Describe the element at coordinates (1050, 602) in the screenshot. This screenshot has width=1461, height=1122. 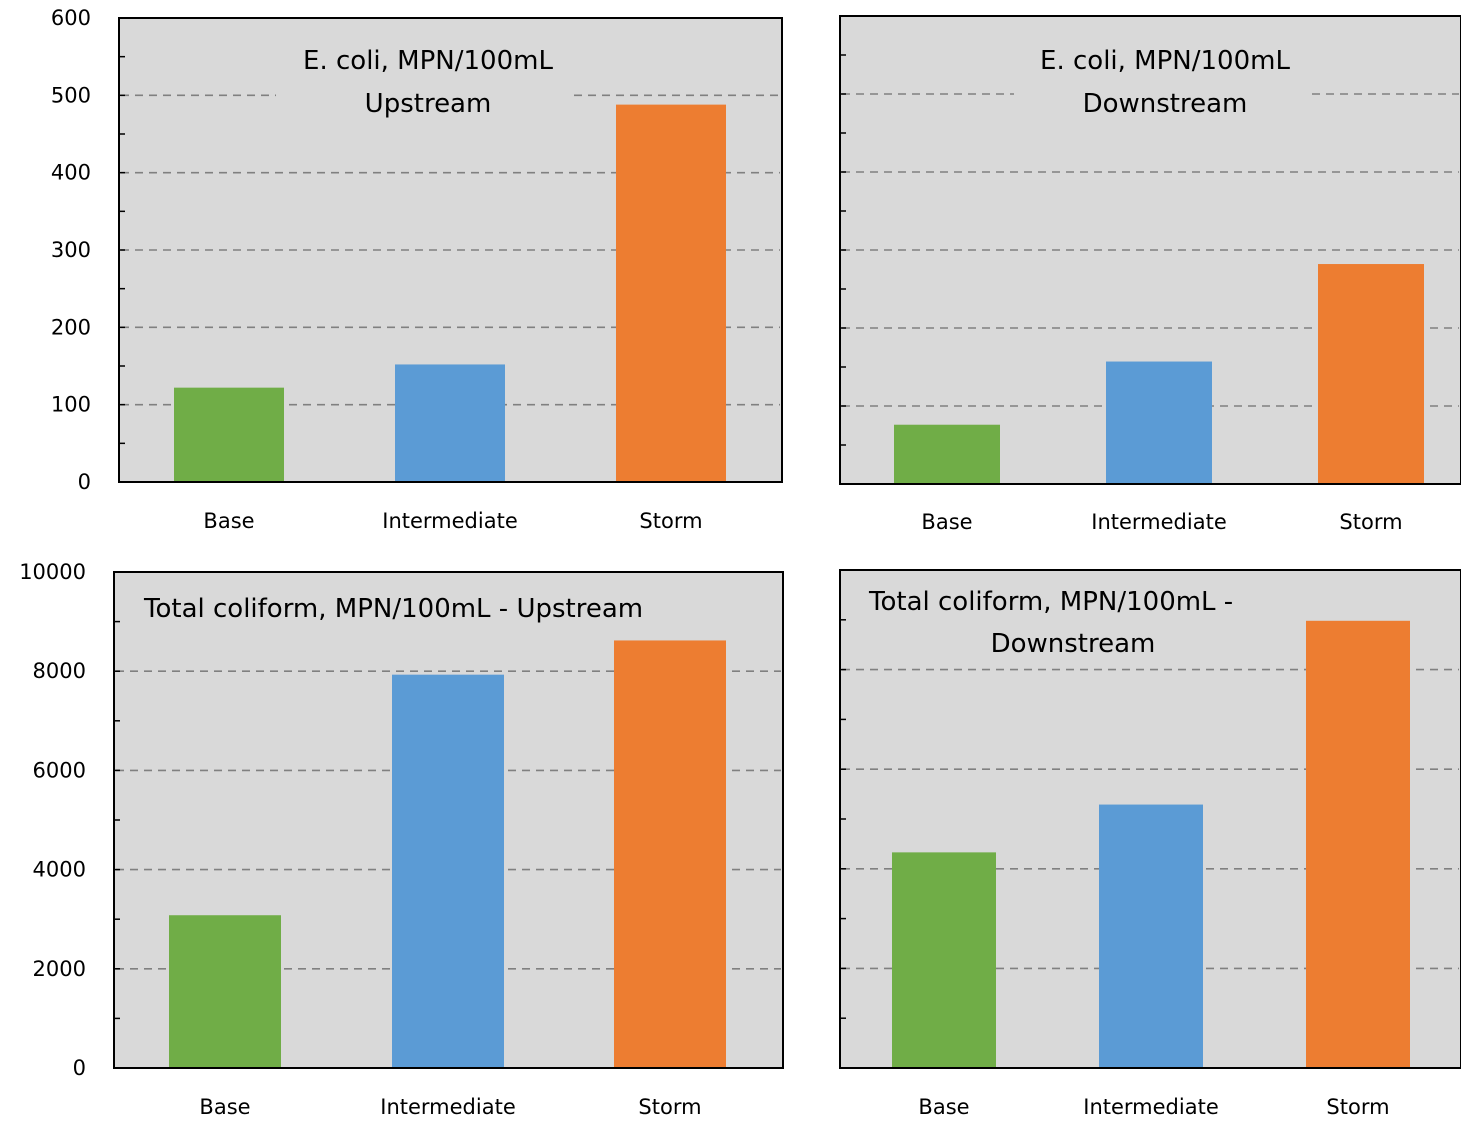
I see `chart-title: Total coliform, MPN/100mL -` at that location.